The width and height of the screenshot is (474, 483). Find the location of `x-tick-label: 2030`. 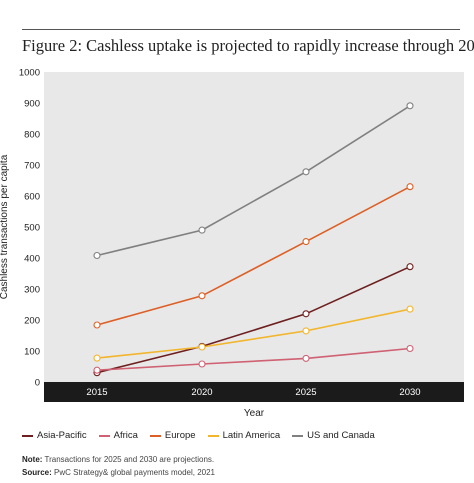

x-tick-label: 2030 is located at coordinates (409, 392).